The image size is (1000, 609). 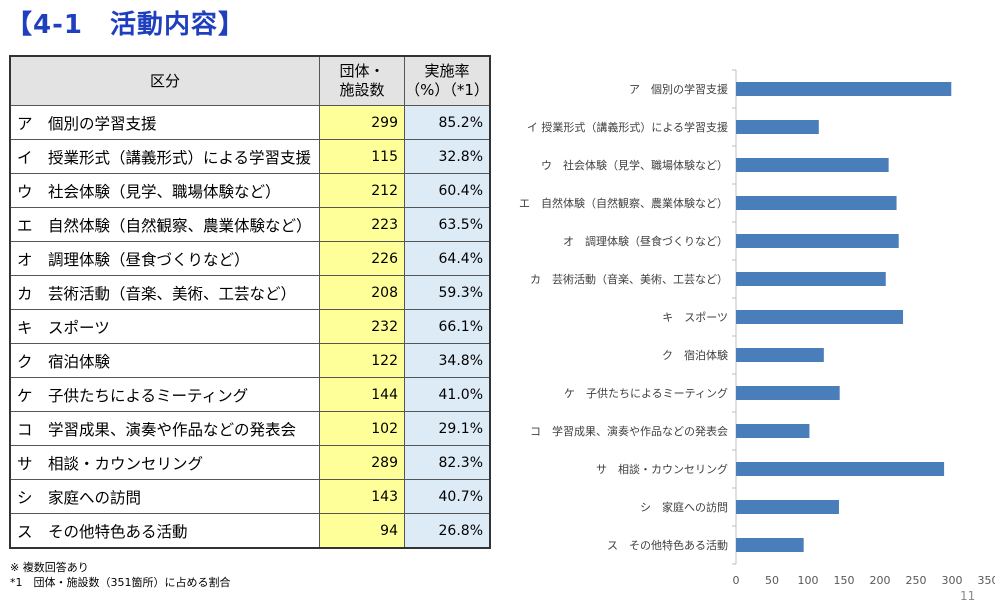 What do you see at coordinates (968, 596) in the screenshot?
I see `page-number: 11` at bounding box center [968, 596].